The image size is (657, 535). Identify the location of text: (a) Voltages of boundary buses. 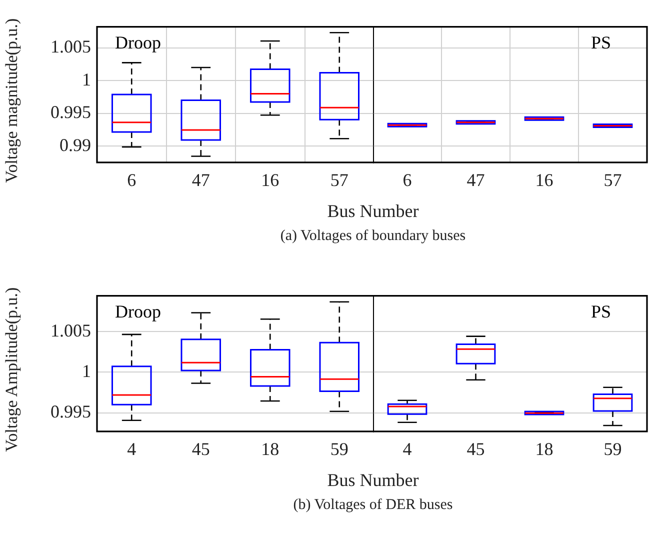
(373, 236).